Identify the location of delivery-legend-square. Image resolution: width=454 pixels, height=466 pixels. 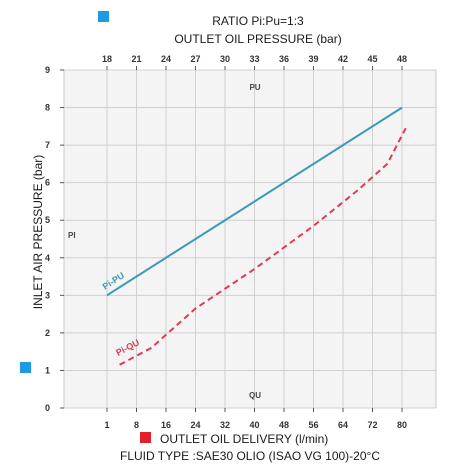
(145, 437).